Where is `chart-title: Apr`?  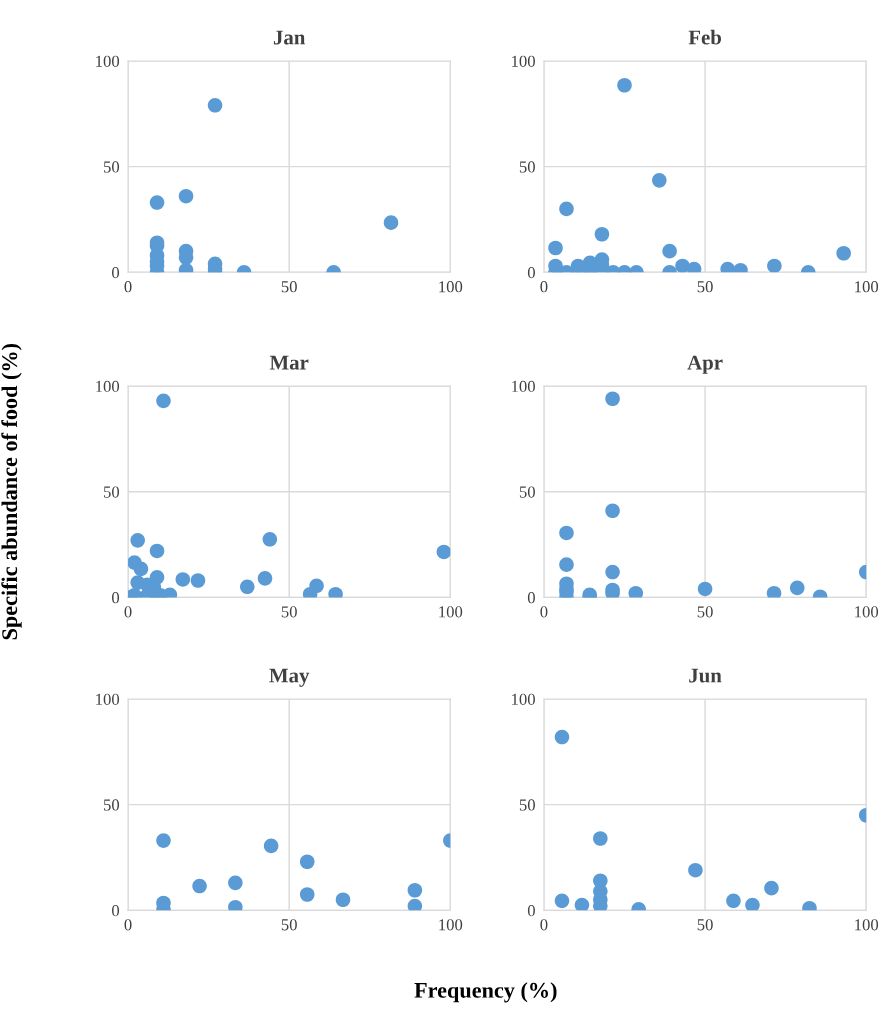
chart-title: Apr is located at coordinates (705, 364).